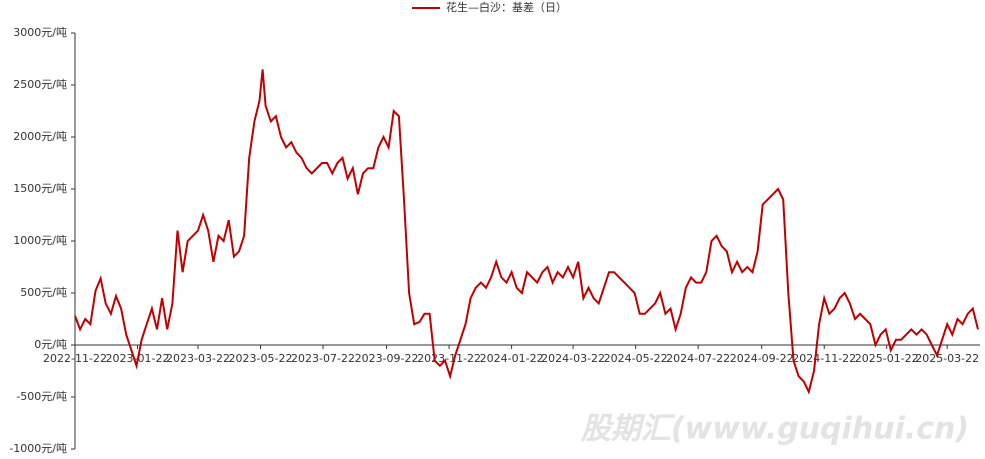 The width and height of the screenshot is (985, 459). I want to click on x-tick-label: 2023-07-22, so click(323, 358).